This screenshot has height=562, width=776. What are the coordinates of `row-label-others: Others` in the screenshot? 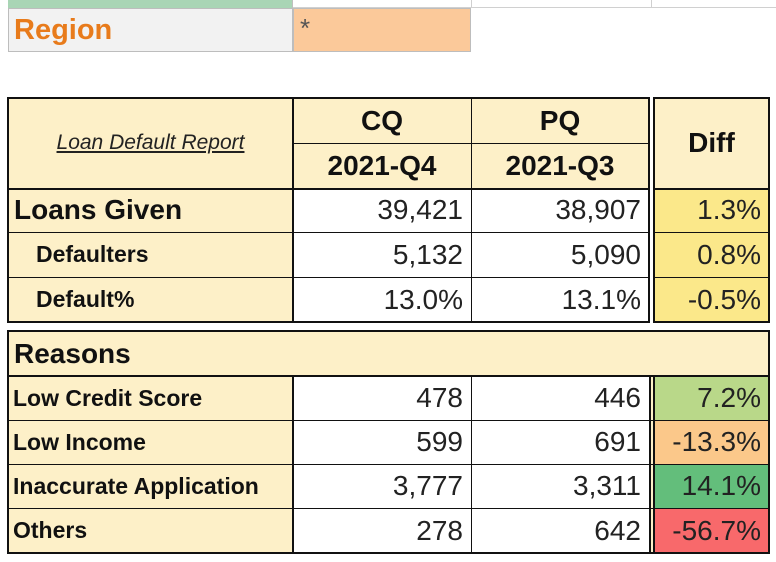 It's located at (150, 530).